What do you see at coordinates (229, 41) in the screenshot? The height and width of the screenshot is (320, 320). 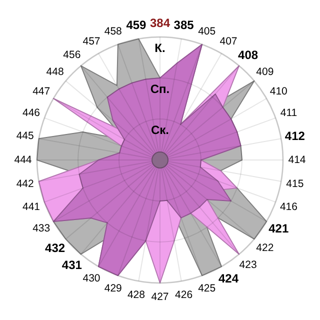 I see `spoke-label: 407` at bounding box center [229, 41].